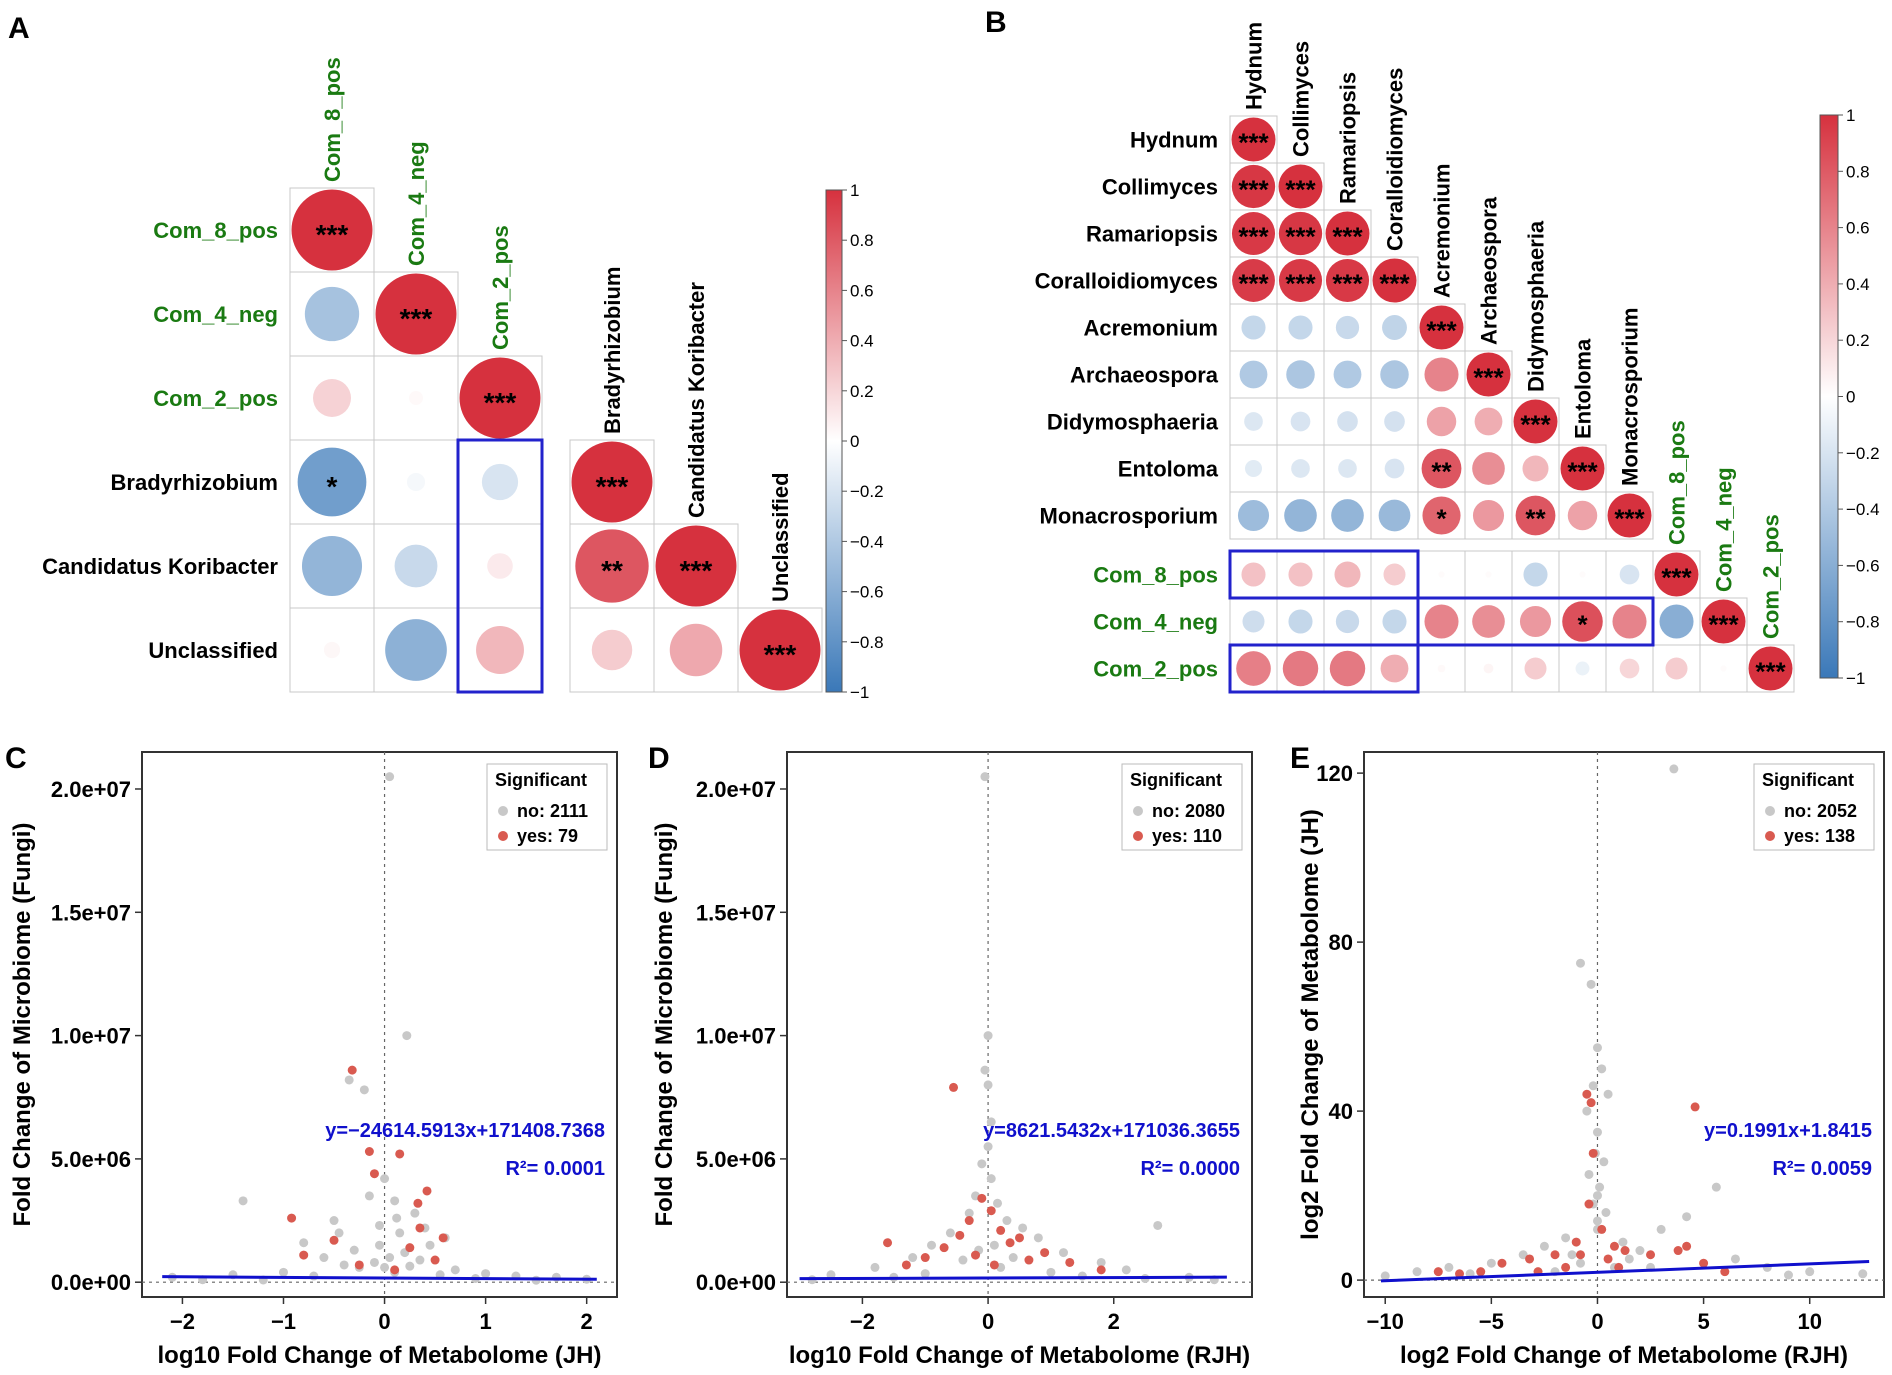 The width and height of the screenshot is (1892, 1375). I want to click on colorbar-tick-label: 0.2, so click(1858, 340).